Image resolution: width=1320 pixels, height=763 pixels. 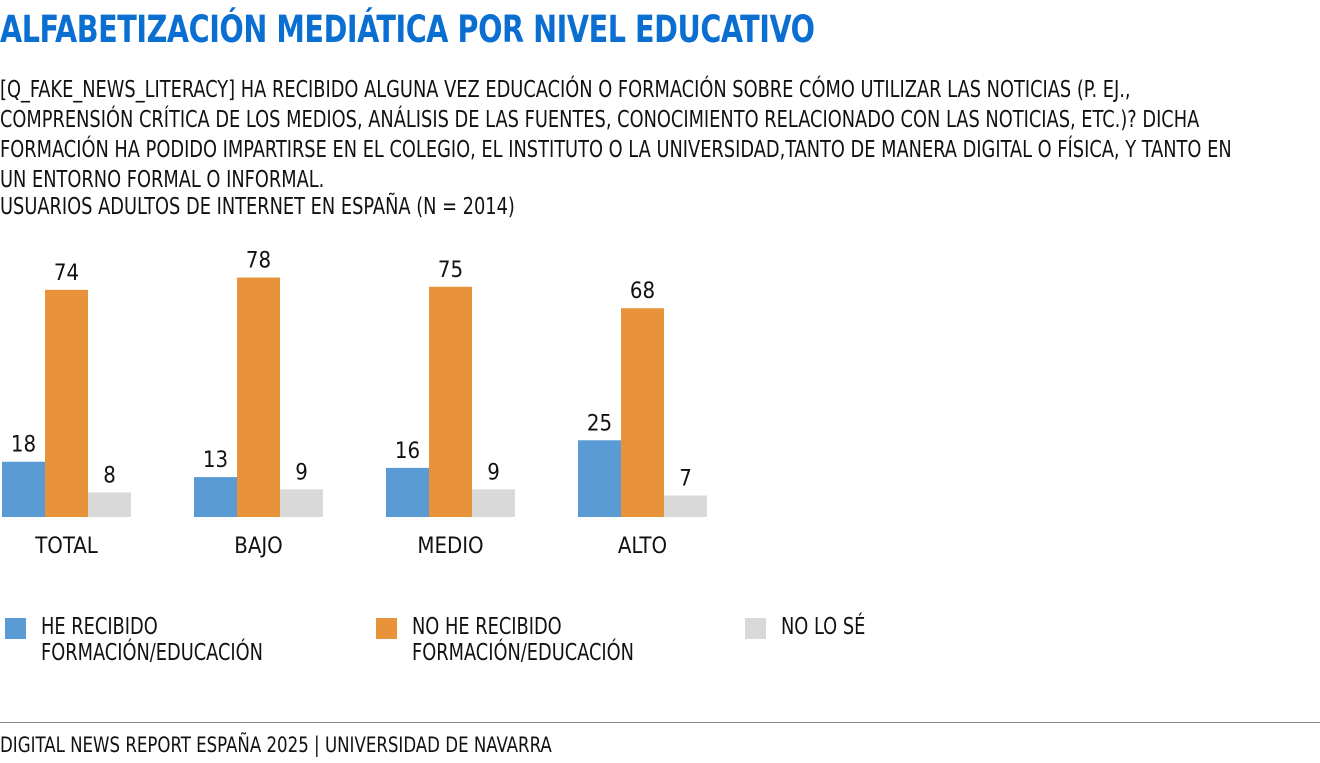 I want to click on category-label-medio: MEDIO, so click(x=450, y=546).